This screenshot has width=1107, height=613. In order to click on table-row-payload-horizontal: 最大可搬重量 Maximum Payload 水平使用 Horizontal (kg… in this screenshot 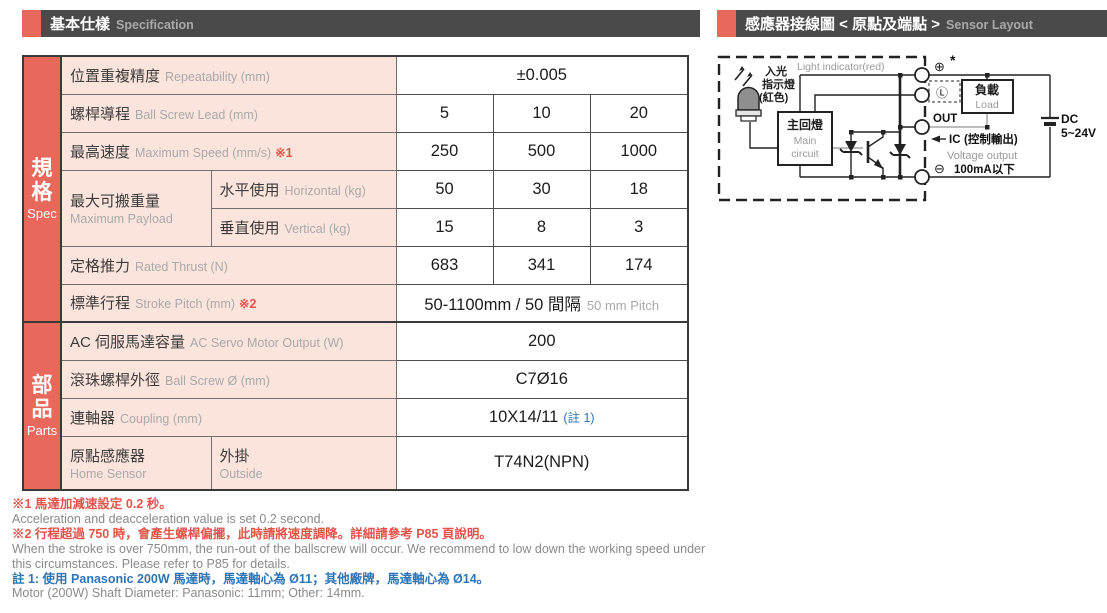, I will do `click(356, 208)`.